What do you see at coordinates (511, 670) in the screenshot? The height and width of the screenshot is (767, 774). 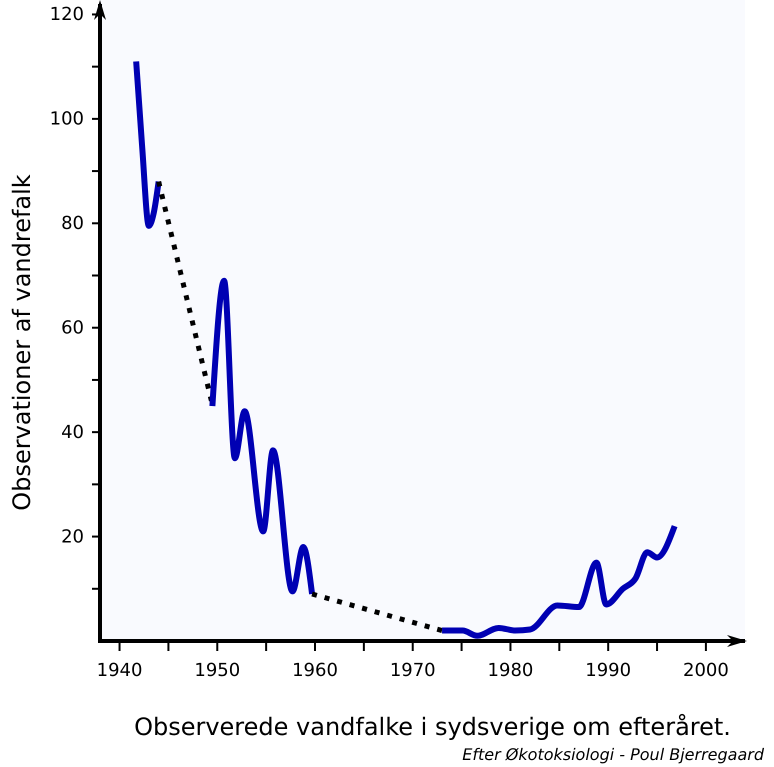 I see `x-tick-label: 1980` at bounding box center [511, 670].